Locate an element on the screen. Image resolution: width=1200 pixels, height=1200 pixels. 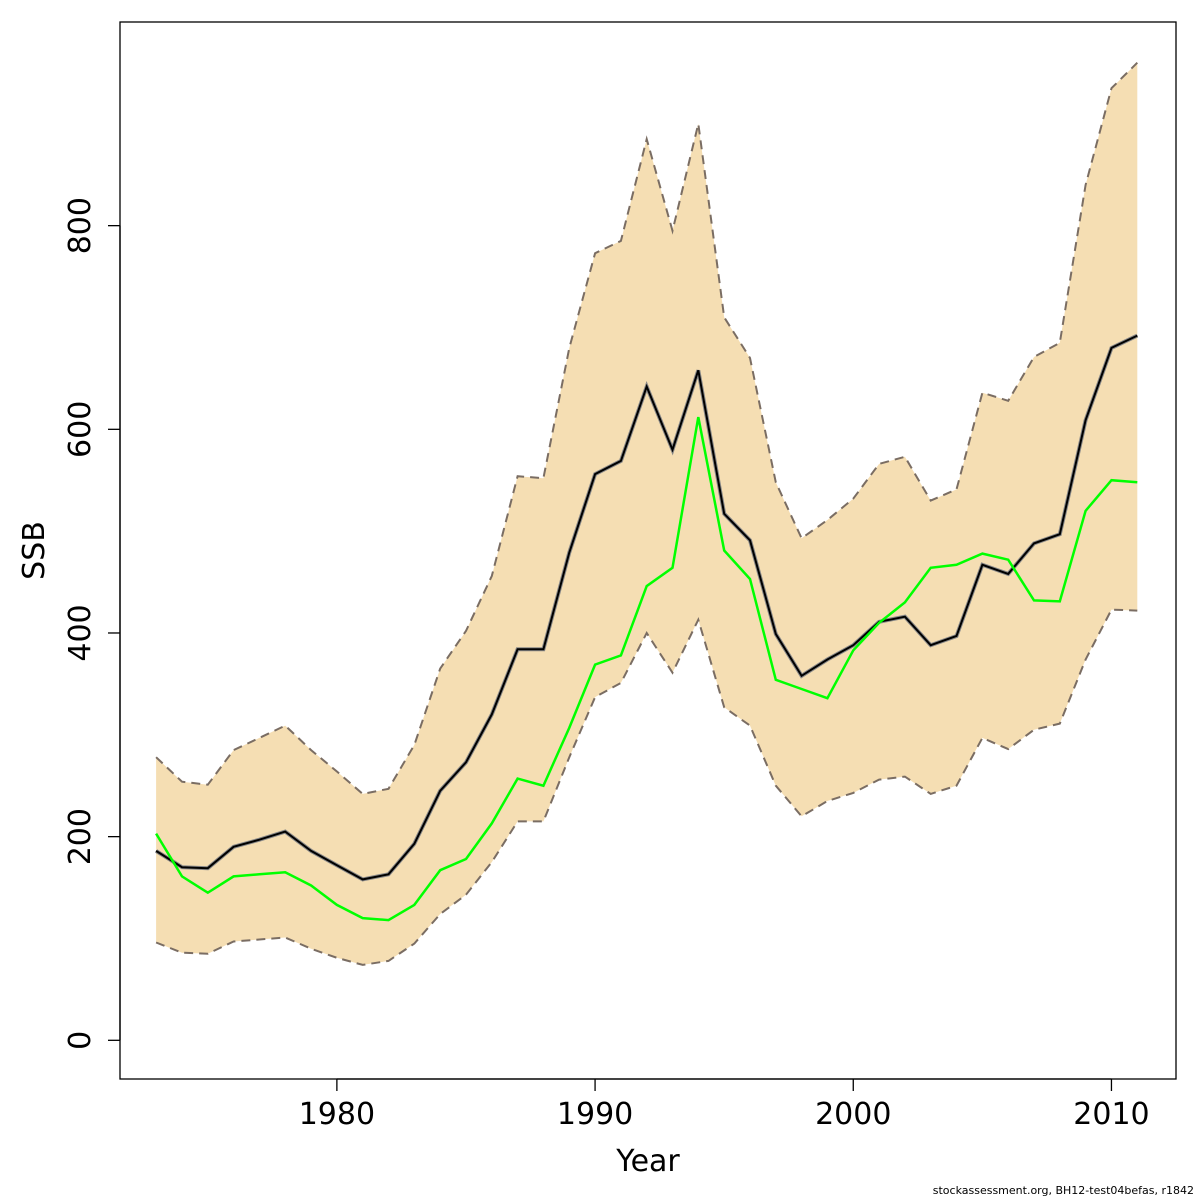
x-tick-label: 2010 is located at coordinates (1111, 1114).